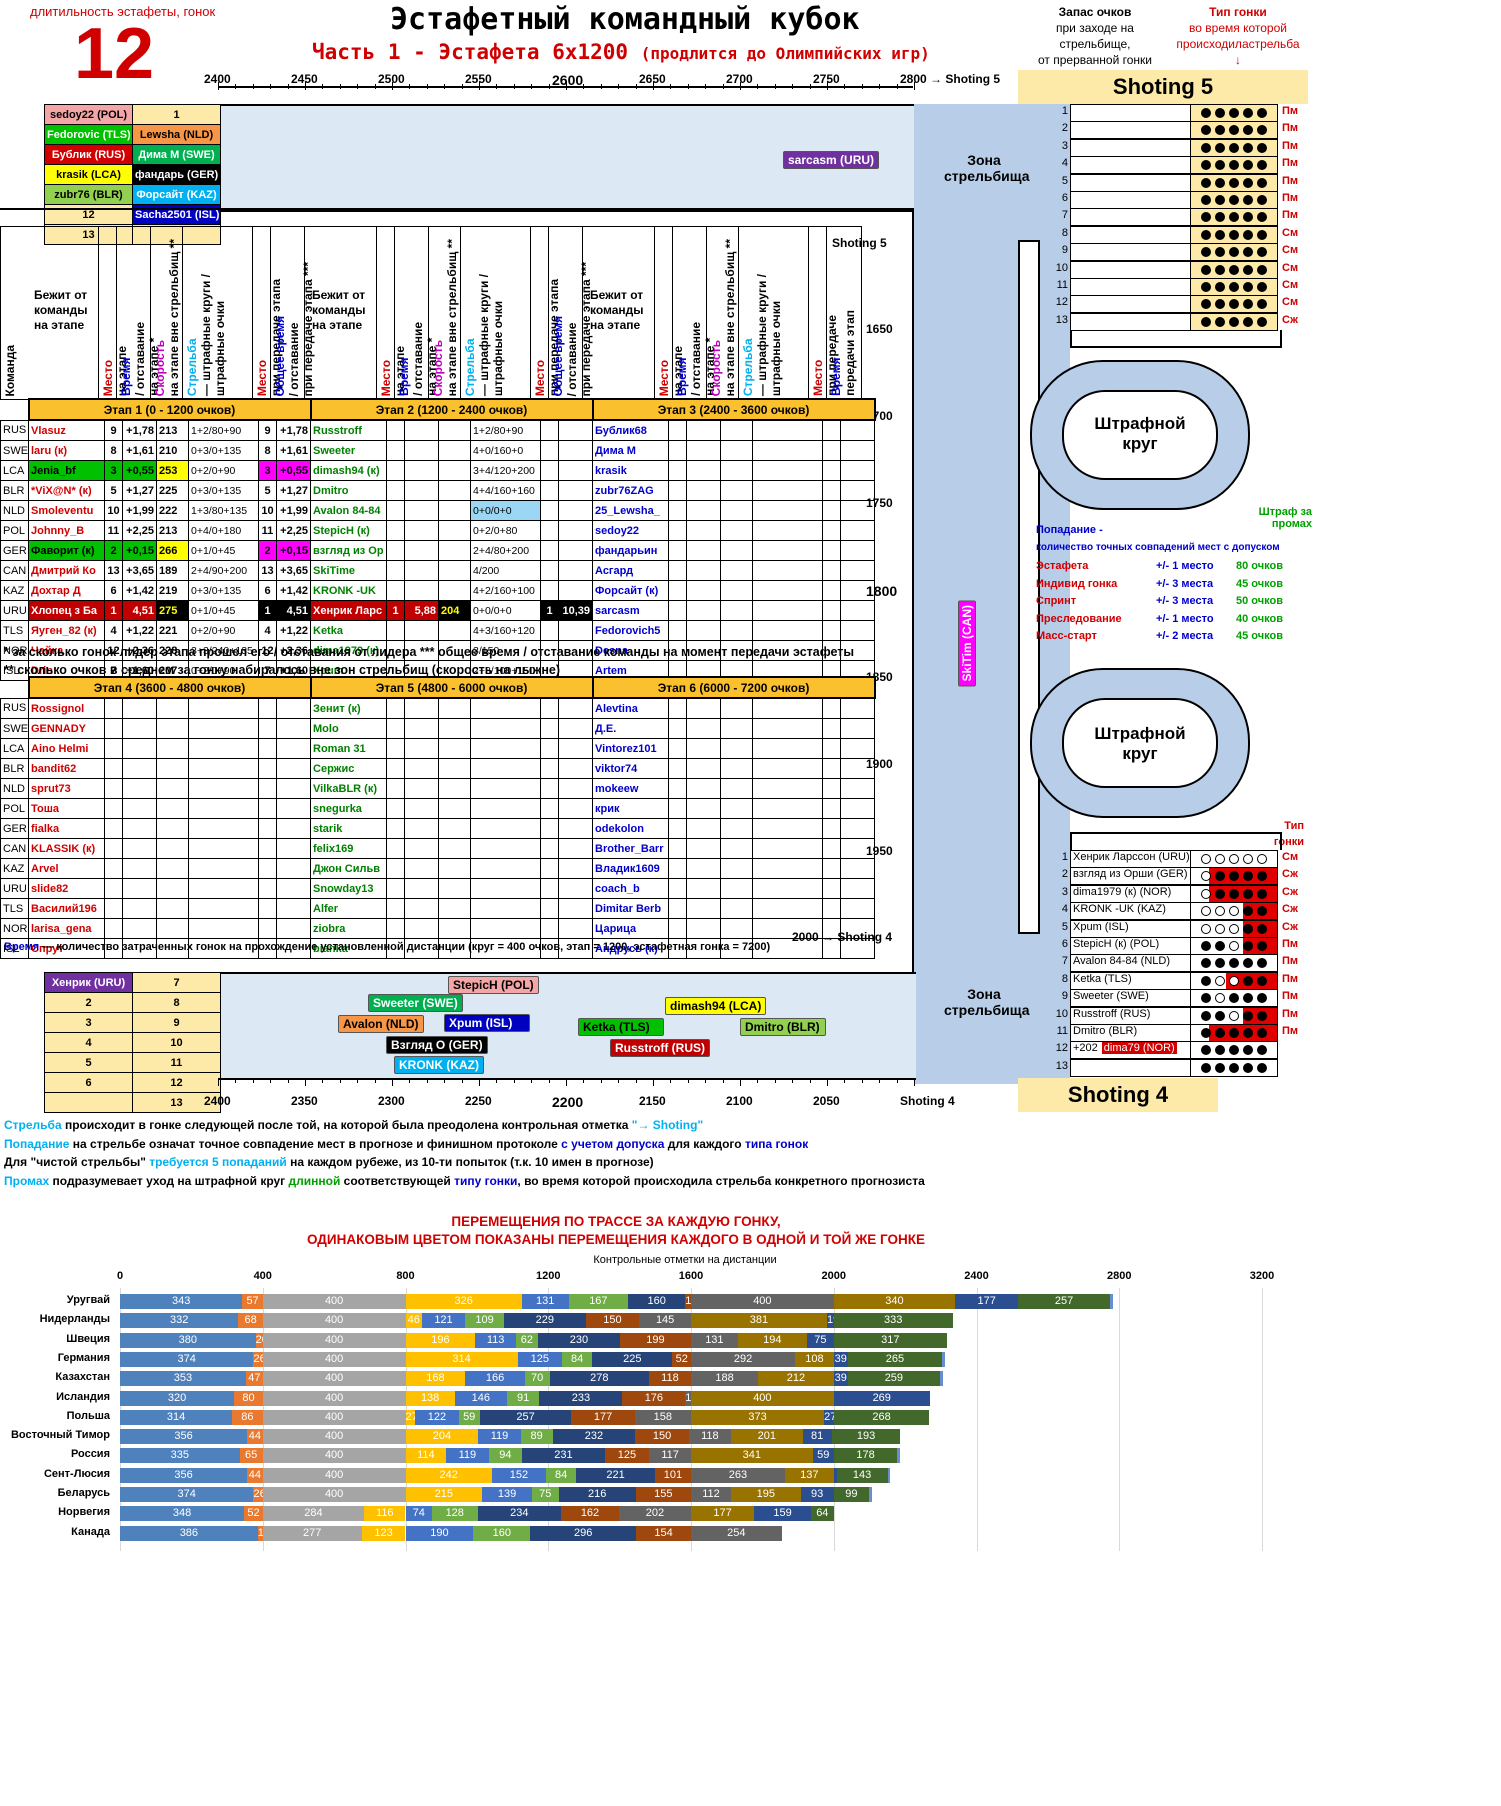 This screenshot has height=1806, width=1501. I want to click on stage-cell: 1, so click(395, 610).